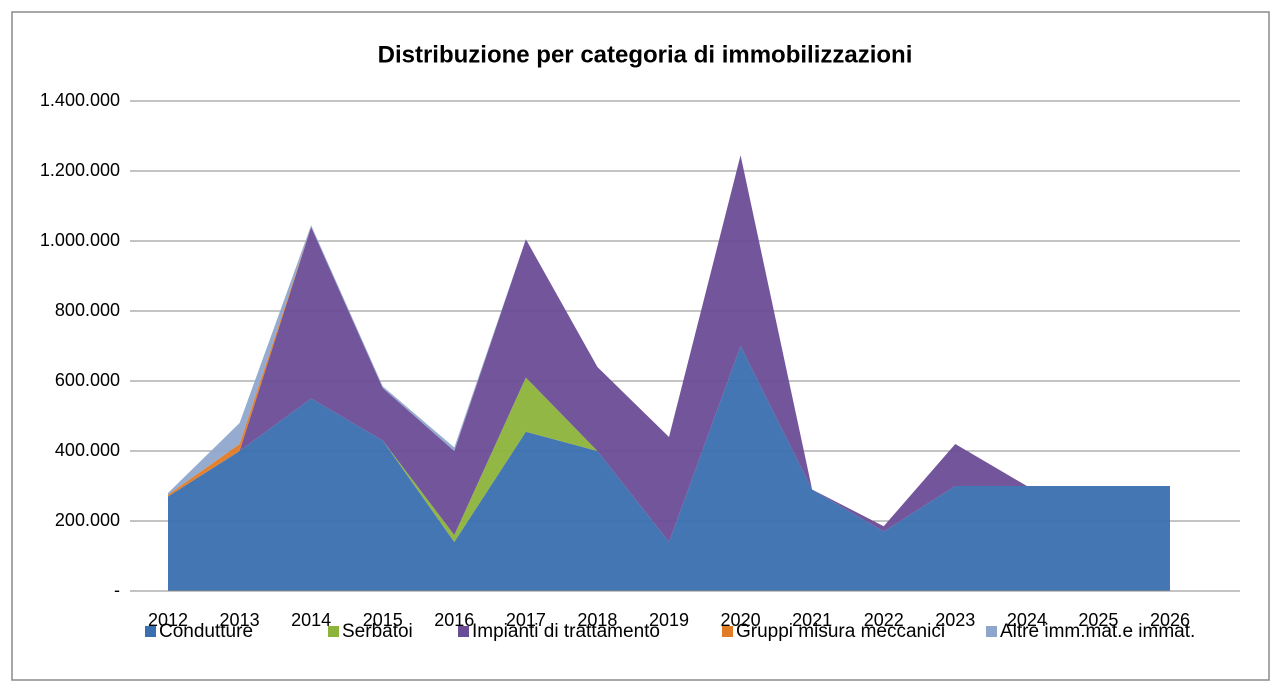 The width and height of the screenshot is (1281, 693). What do you see at coordinates (87, 520) in the screenshot?
I see `y-tick-label: 200.000` at bounding box center [87, 520].